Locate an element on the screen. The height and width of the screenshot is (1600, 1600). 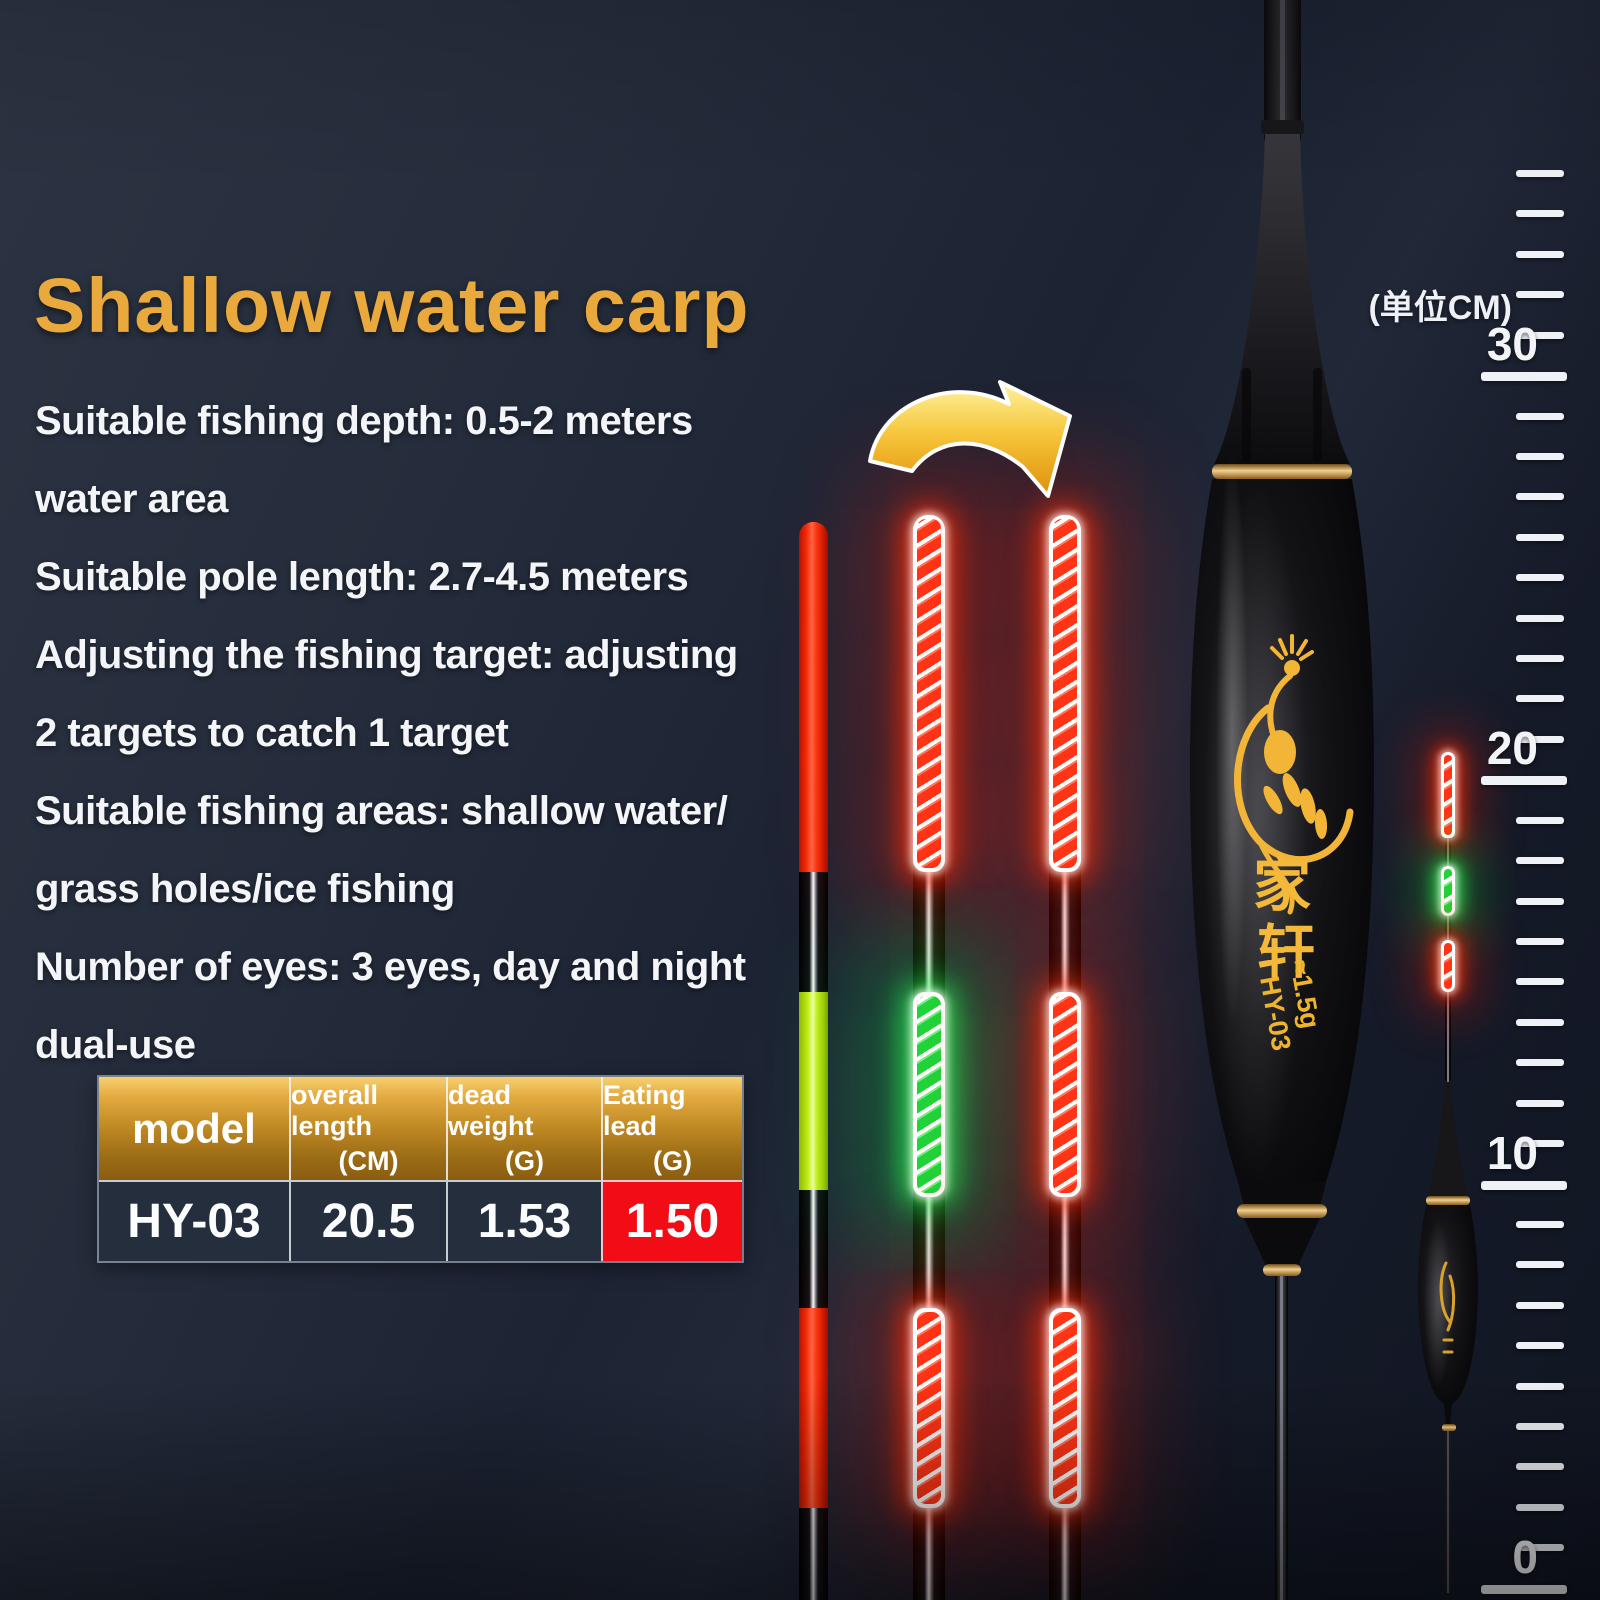
ruler-number: 20 is located at coordinates (1512, 748).